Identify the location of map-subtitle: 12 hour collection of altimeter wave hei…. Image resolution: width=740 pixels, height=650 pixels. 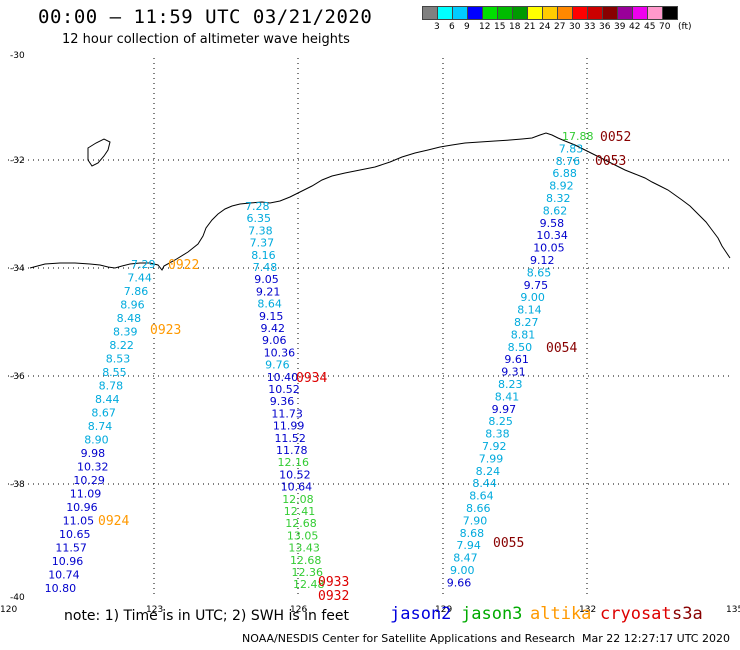
(206, 39).